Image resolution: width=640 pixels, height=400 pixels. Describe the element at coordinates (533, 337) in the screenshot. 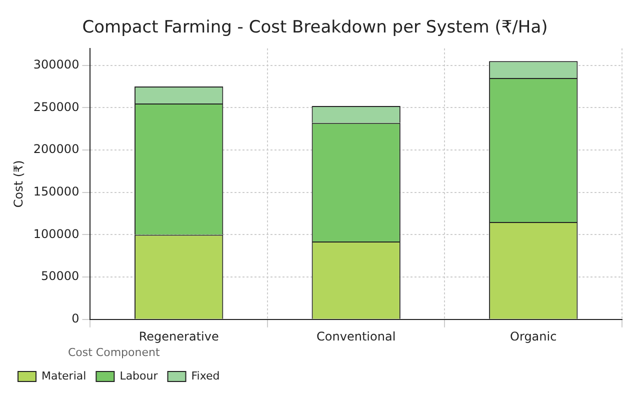

I see `x-tick-label: Organic` at that location.